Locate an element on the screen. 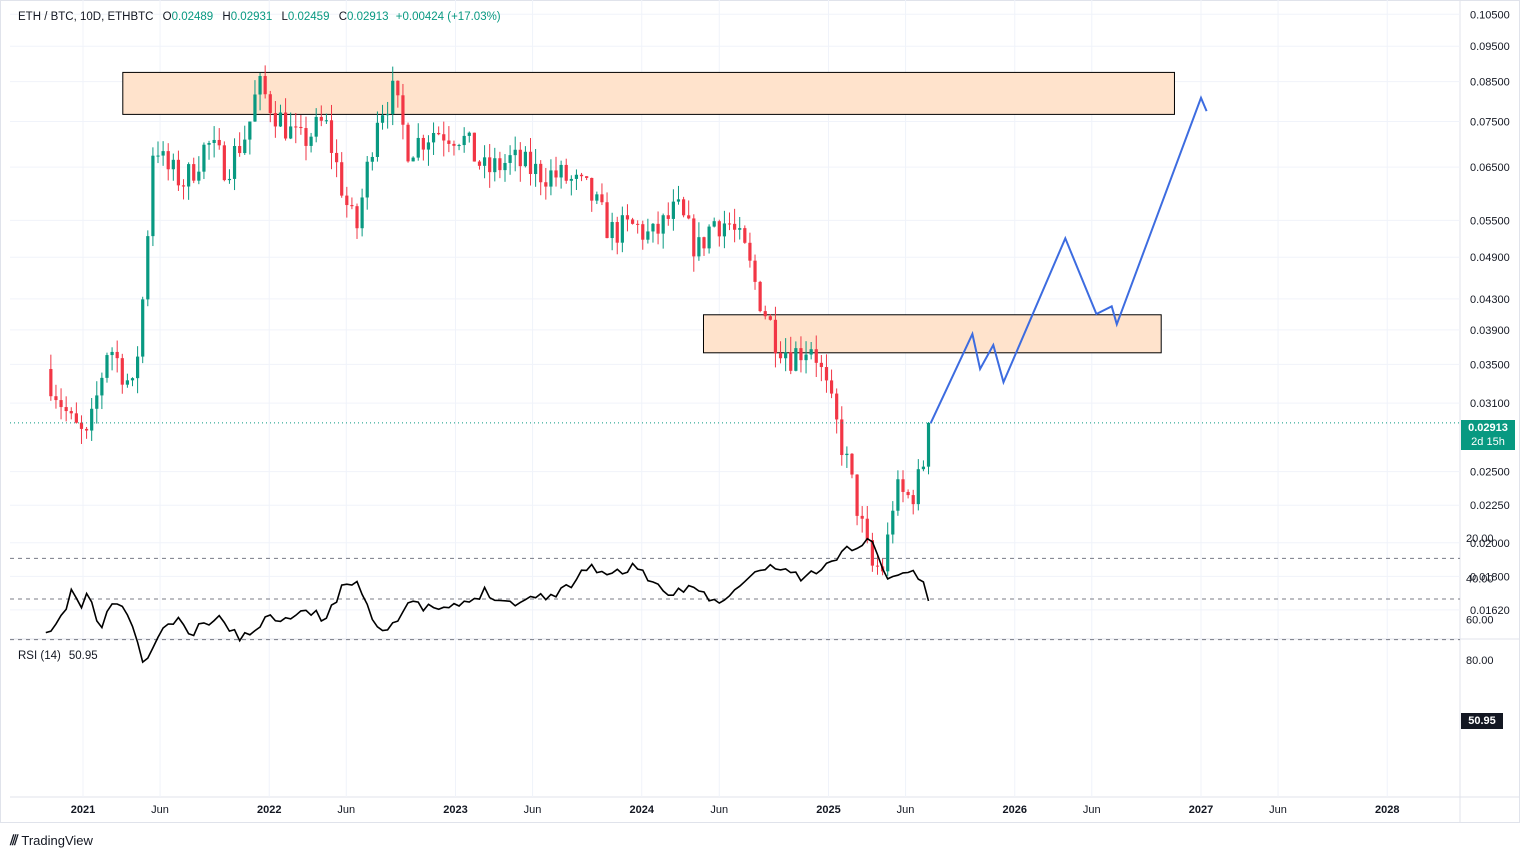  rsi-label: RSI (14) is located at coordinates (39, 656).